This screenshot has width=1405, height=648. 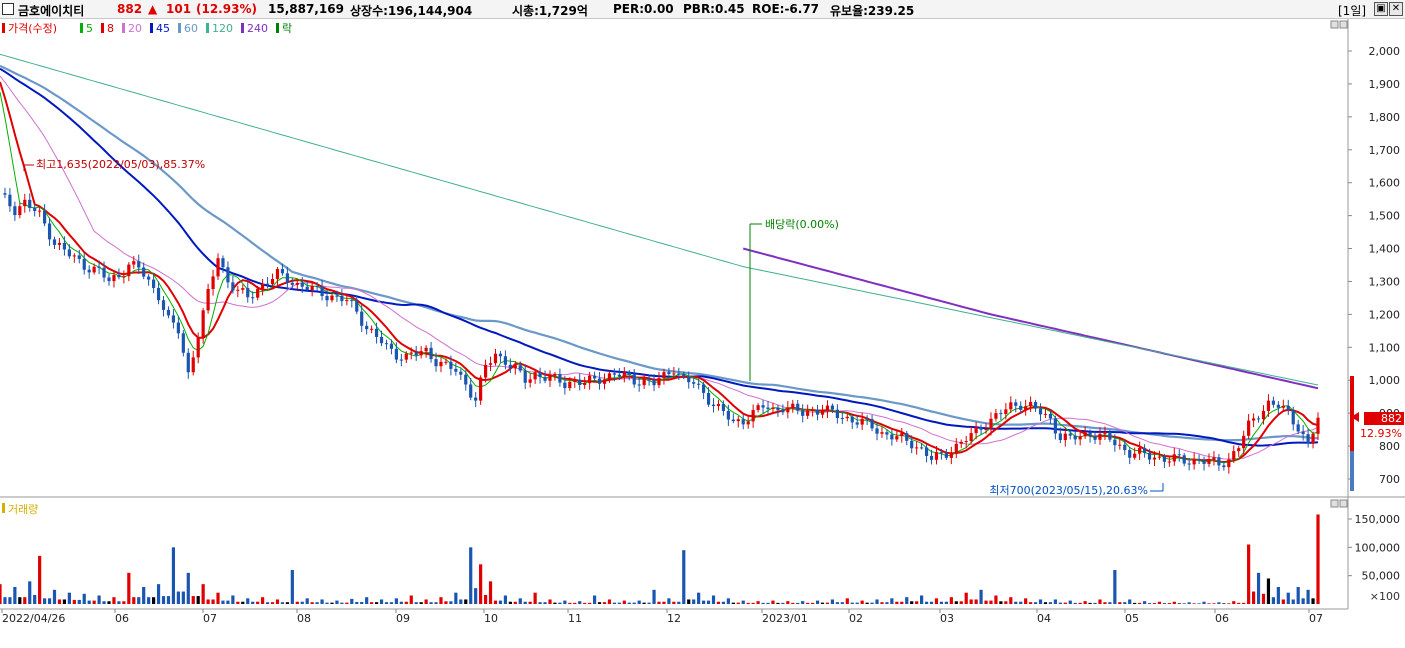 What do you see at coordinates (135, 28) in the screenshot?
I see `legend-ma-label: 20` at bounding box center [135, 28].